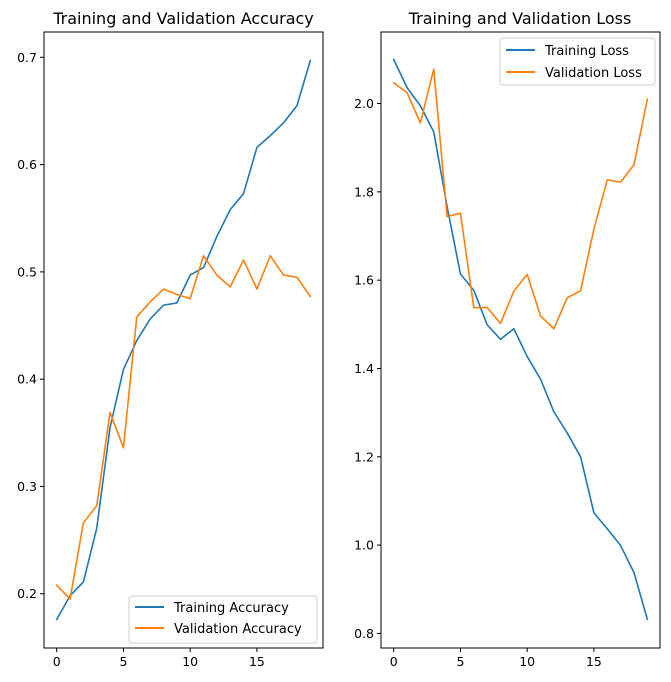 The width and height of the screenshot is (671, 682). Describe the element at coordinates (27, 379) in the screenshot. I see `accuracy-y-tick-label: 0.4` at that location.